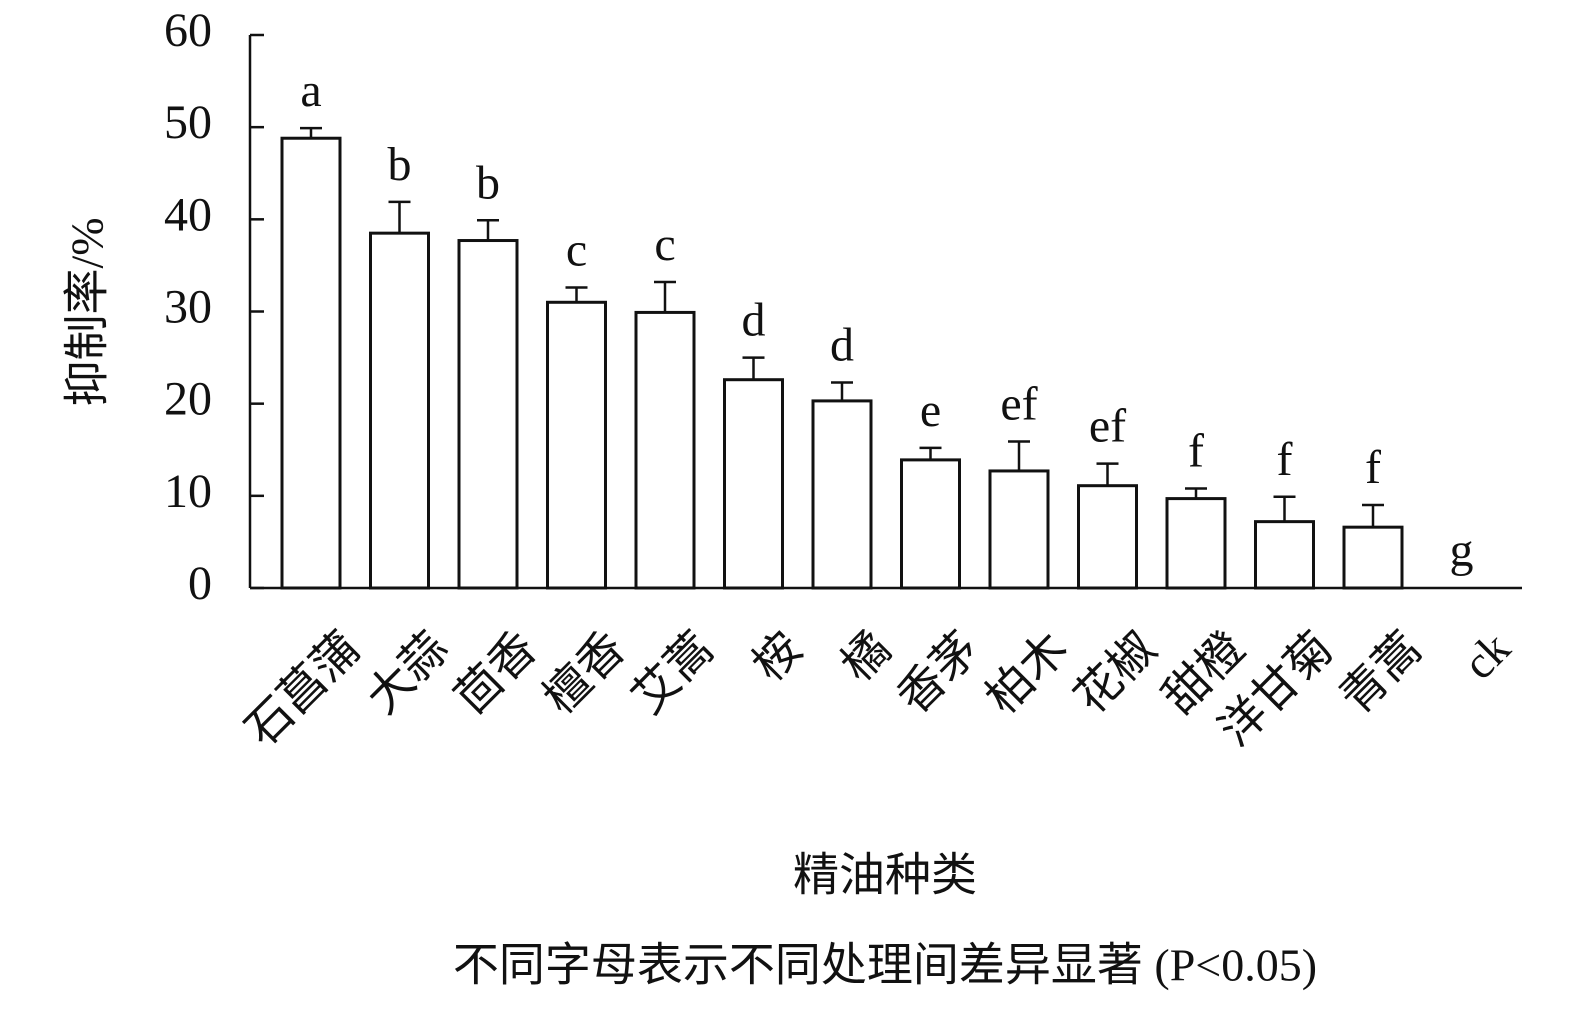 This screenshot has height=1021, width=1575. Describe the element at coordinates (584, 672) in the screenshot. I see `x-tick-label: 檀香` at that location.